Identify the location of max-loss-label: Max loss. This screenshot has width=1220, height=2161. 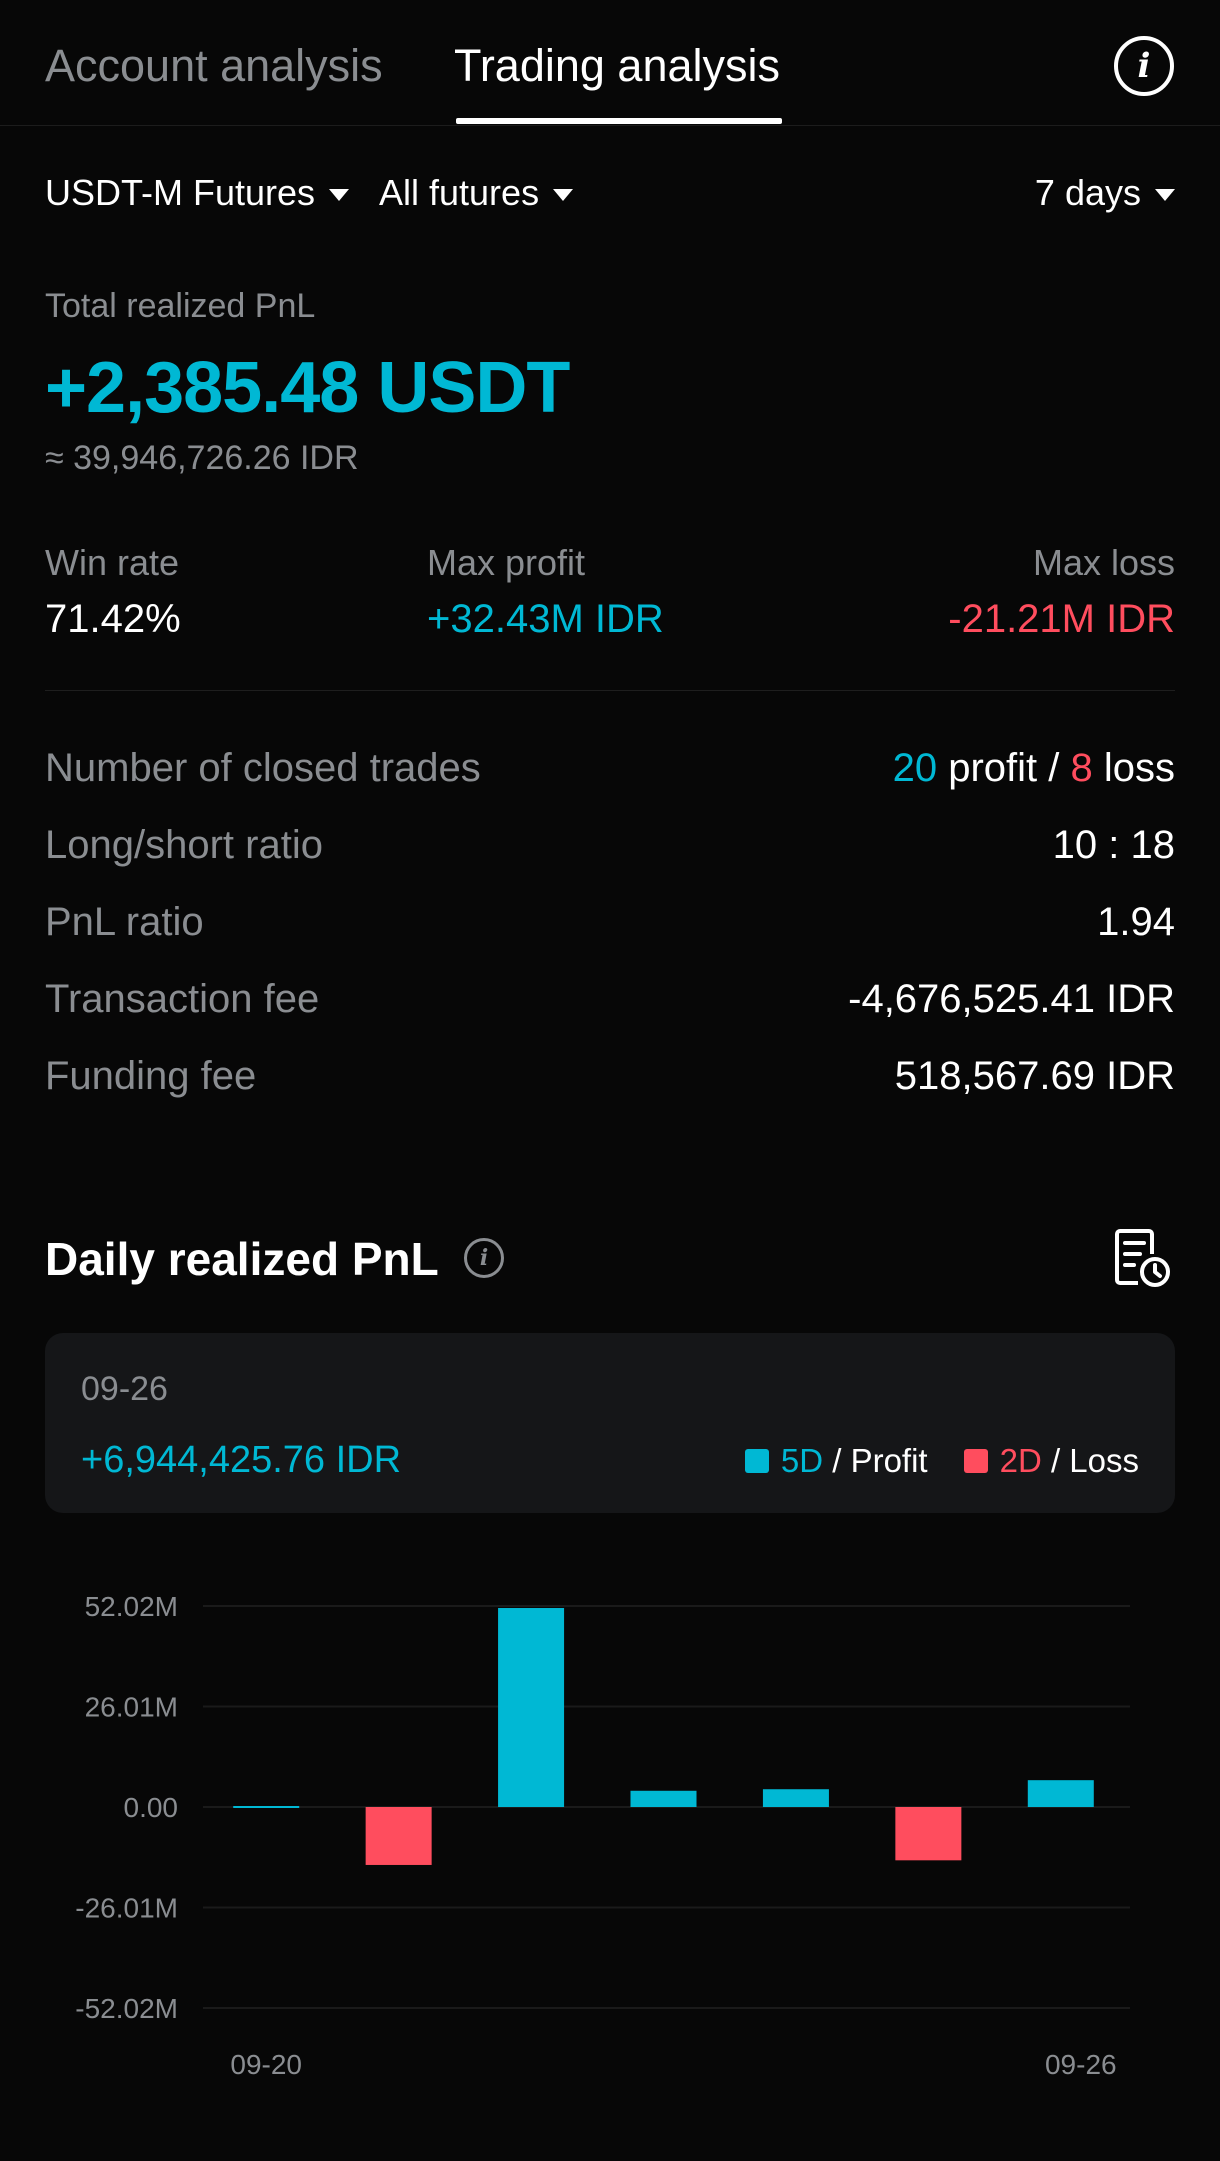
(1103, 562).